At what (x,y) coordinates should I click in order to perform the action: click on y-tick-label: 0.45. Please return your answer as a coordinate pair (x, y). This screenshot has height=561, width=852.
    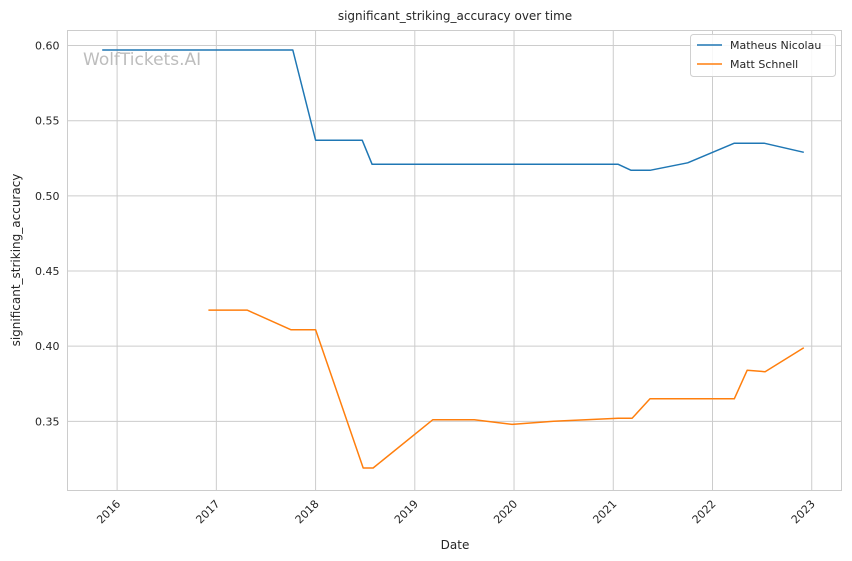
    Looking at the image, I should click on (47, 271).